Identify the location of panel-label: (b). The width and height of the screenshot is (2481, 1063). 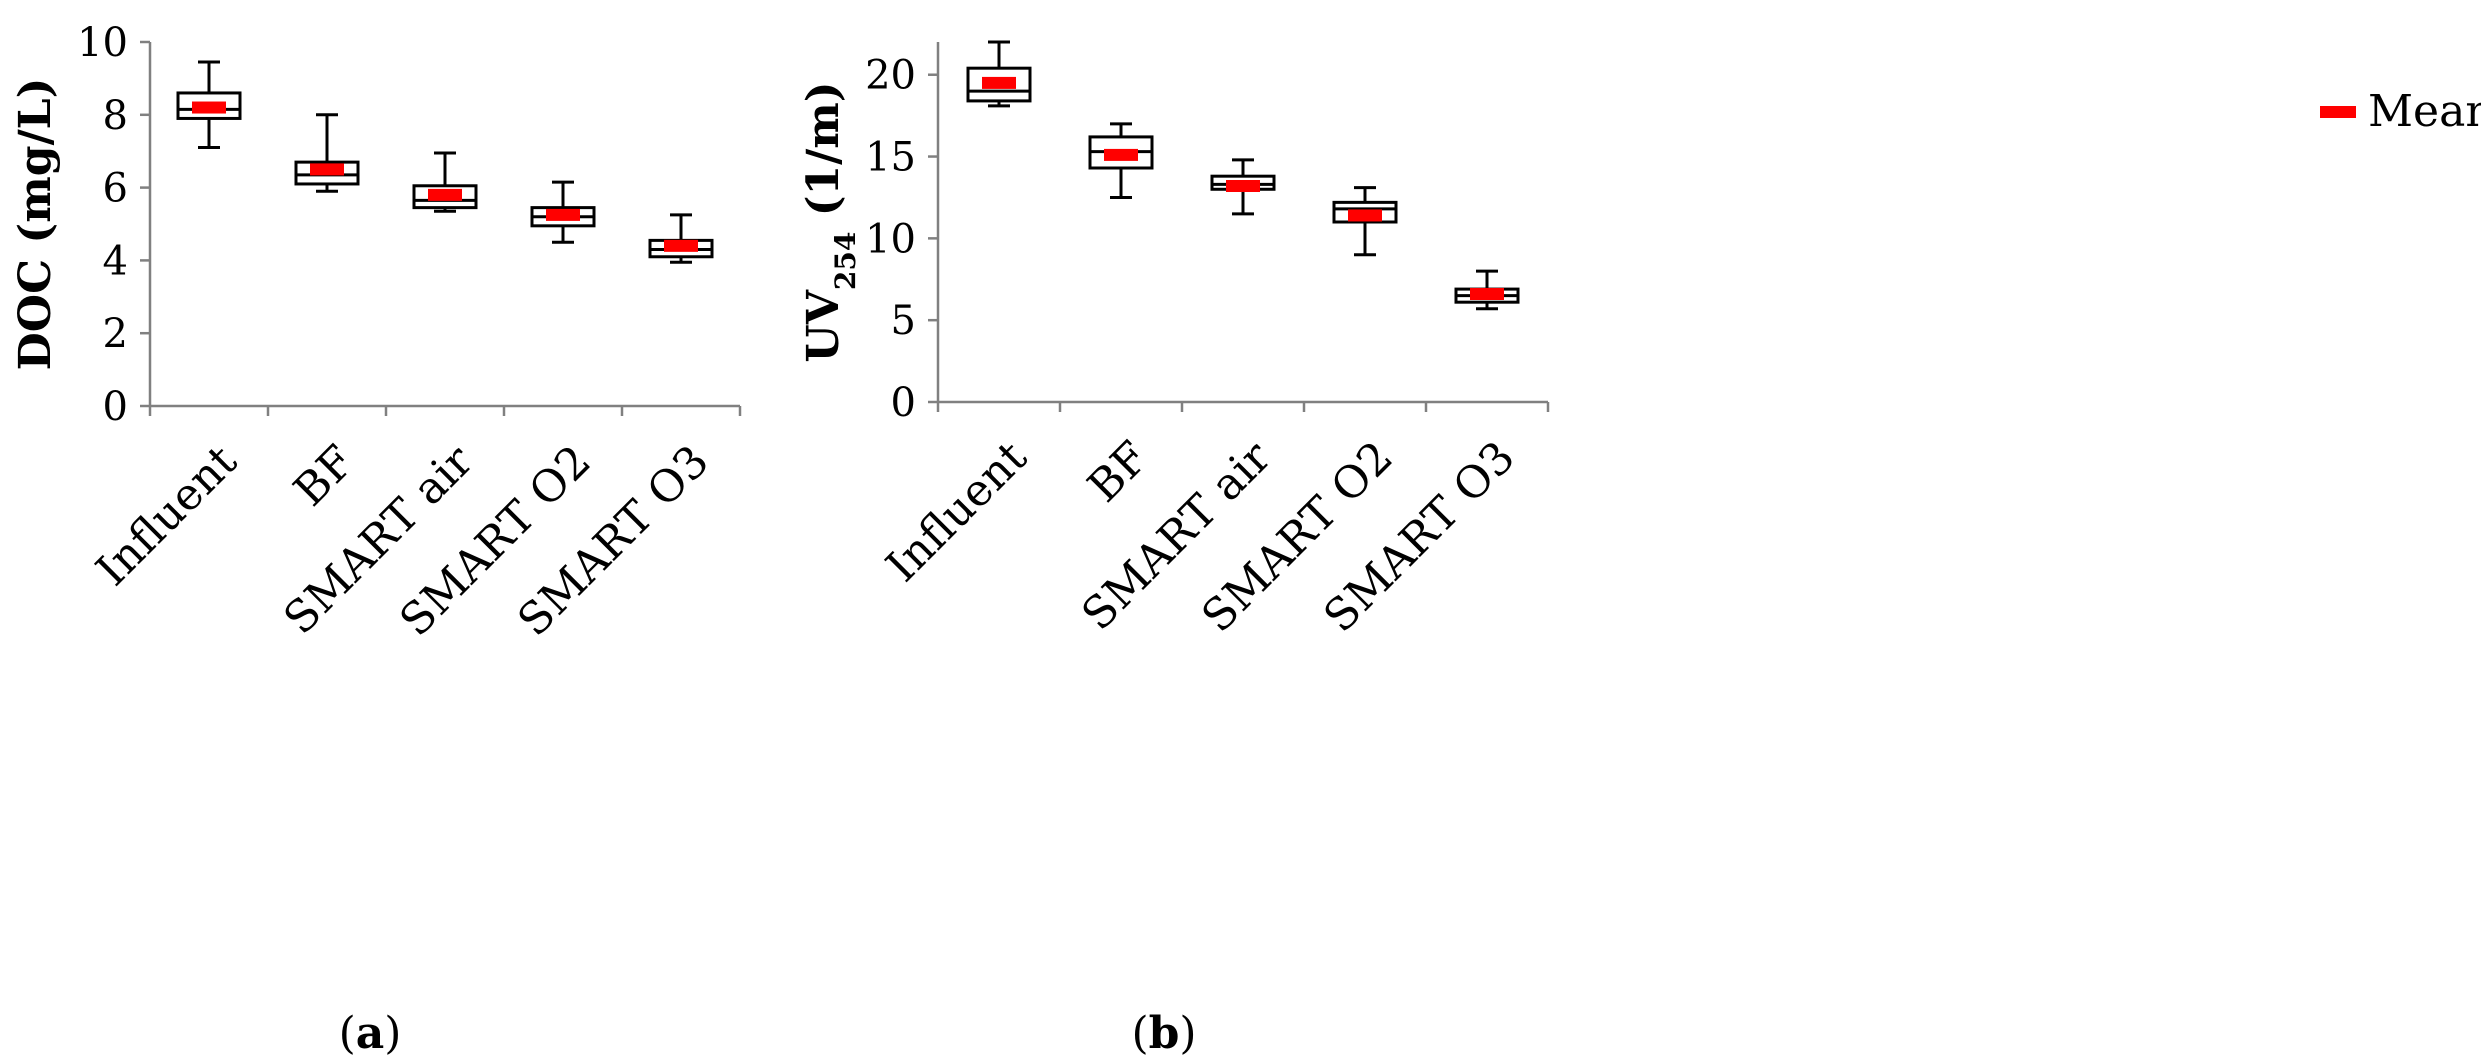
(1163, 1033).